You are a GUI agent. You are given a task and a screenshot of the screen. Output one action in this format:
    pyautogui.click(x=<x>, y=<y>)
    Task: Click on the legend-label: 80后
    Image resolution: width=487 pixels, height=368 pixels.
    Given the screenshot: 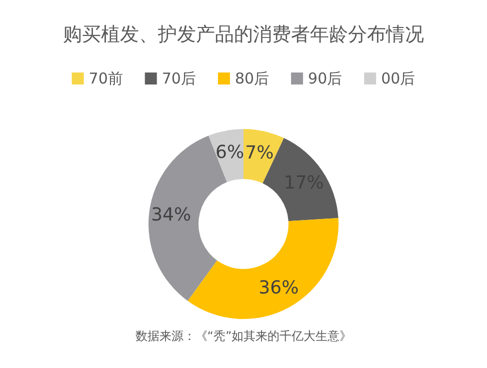 What is the action you would take?
    pyautogui.click(x=252, y=79)
    